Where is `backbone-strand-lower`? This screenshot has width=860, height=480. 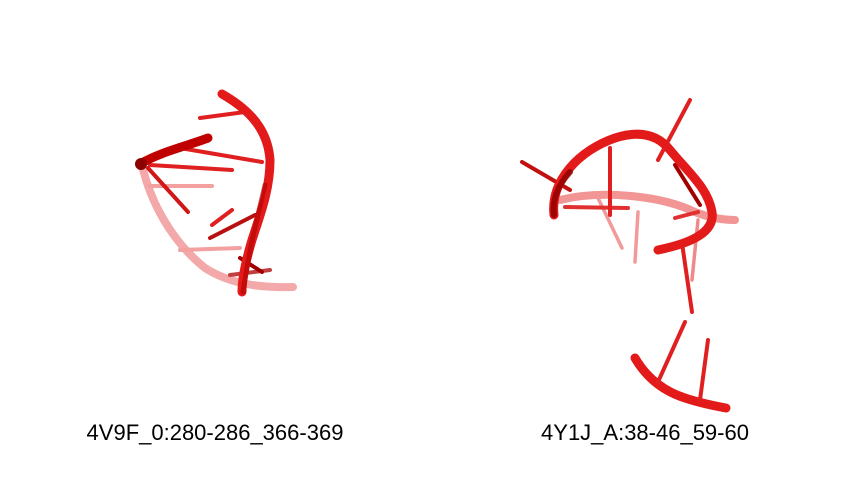 backbone-strand-lower is located at coordinates (680, 383).